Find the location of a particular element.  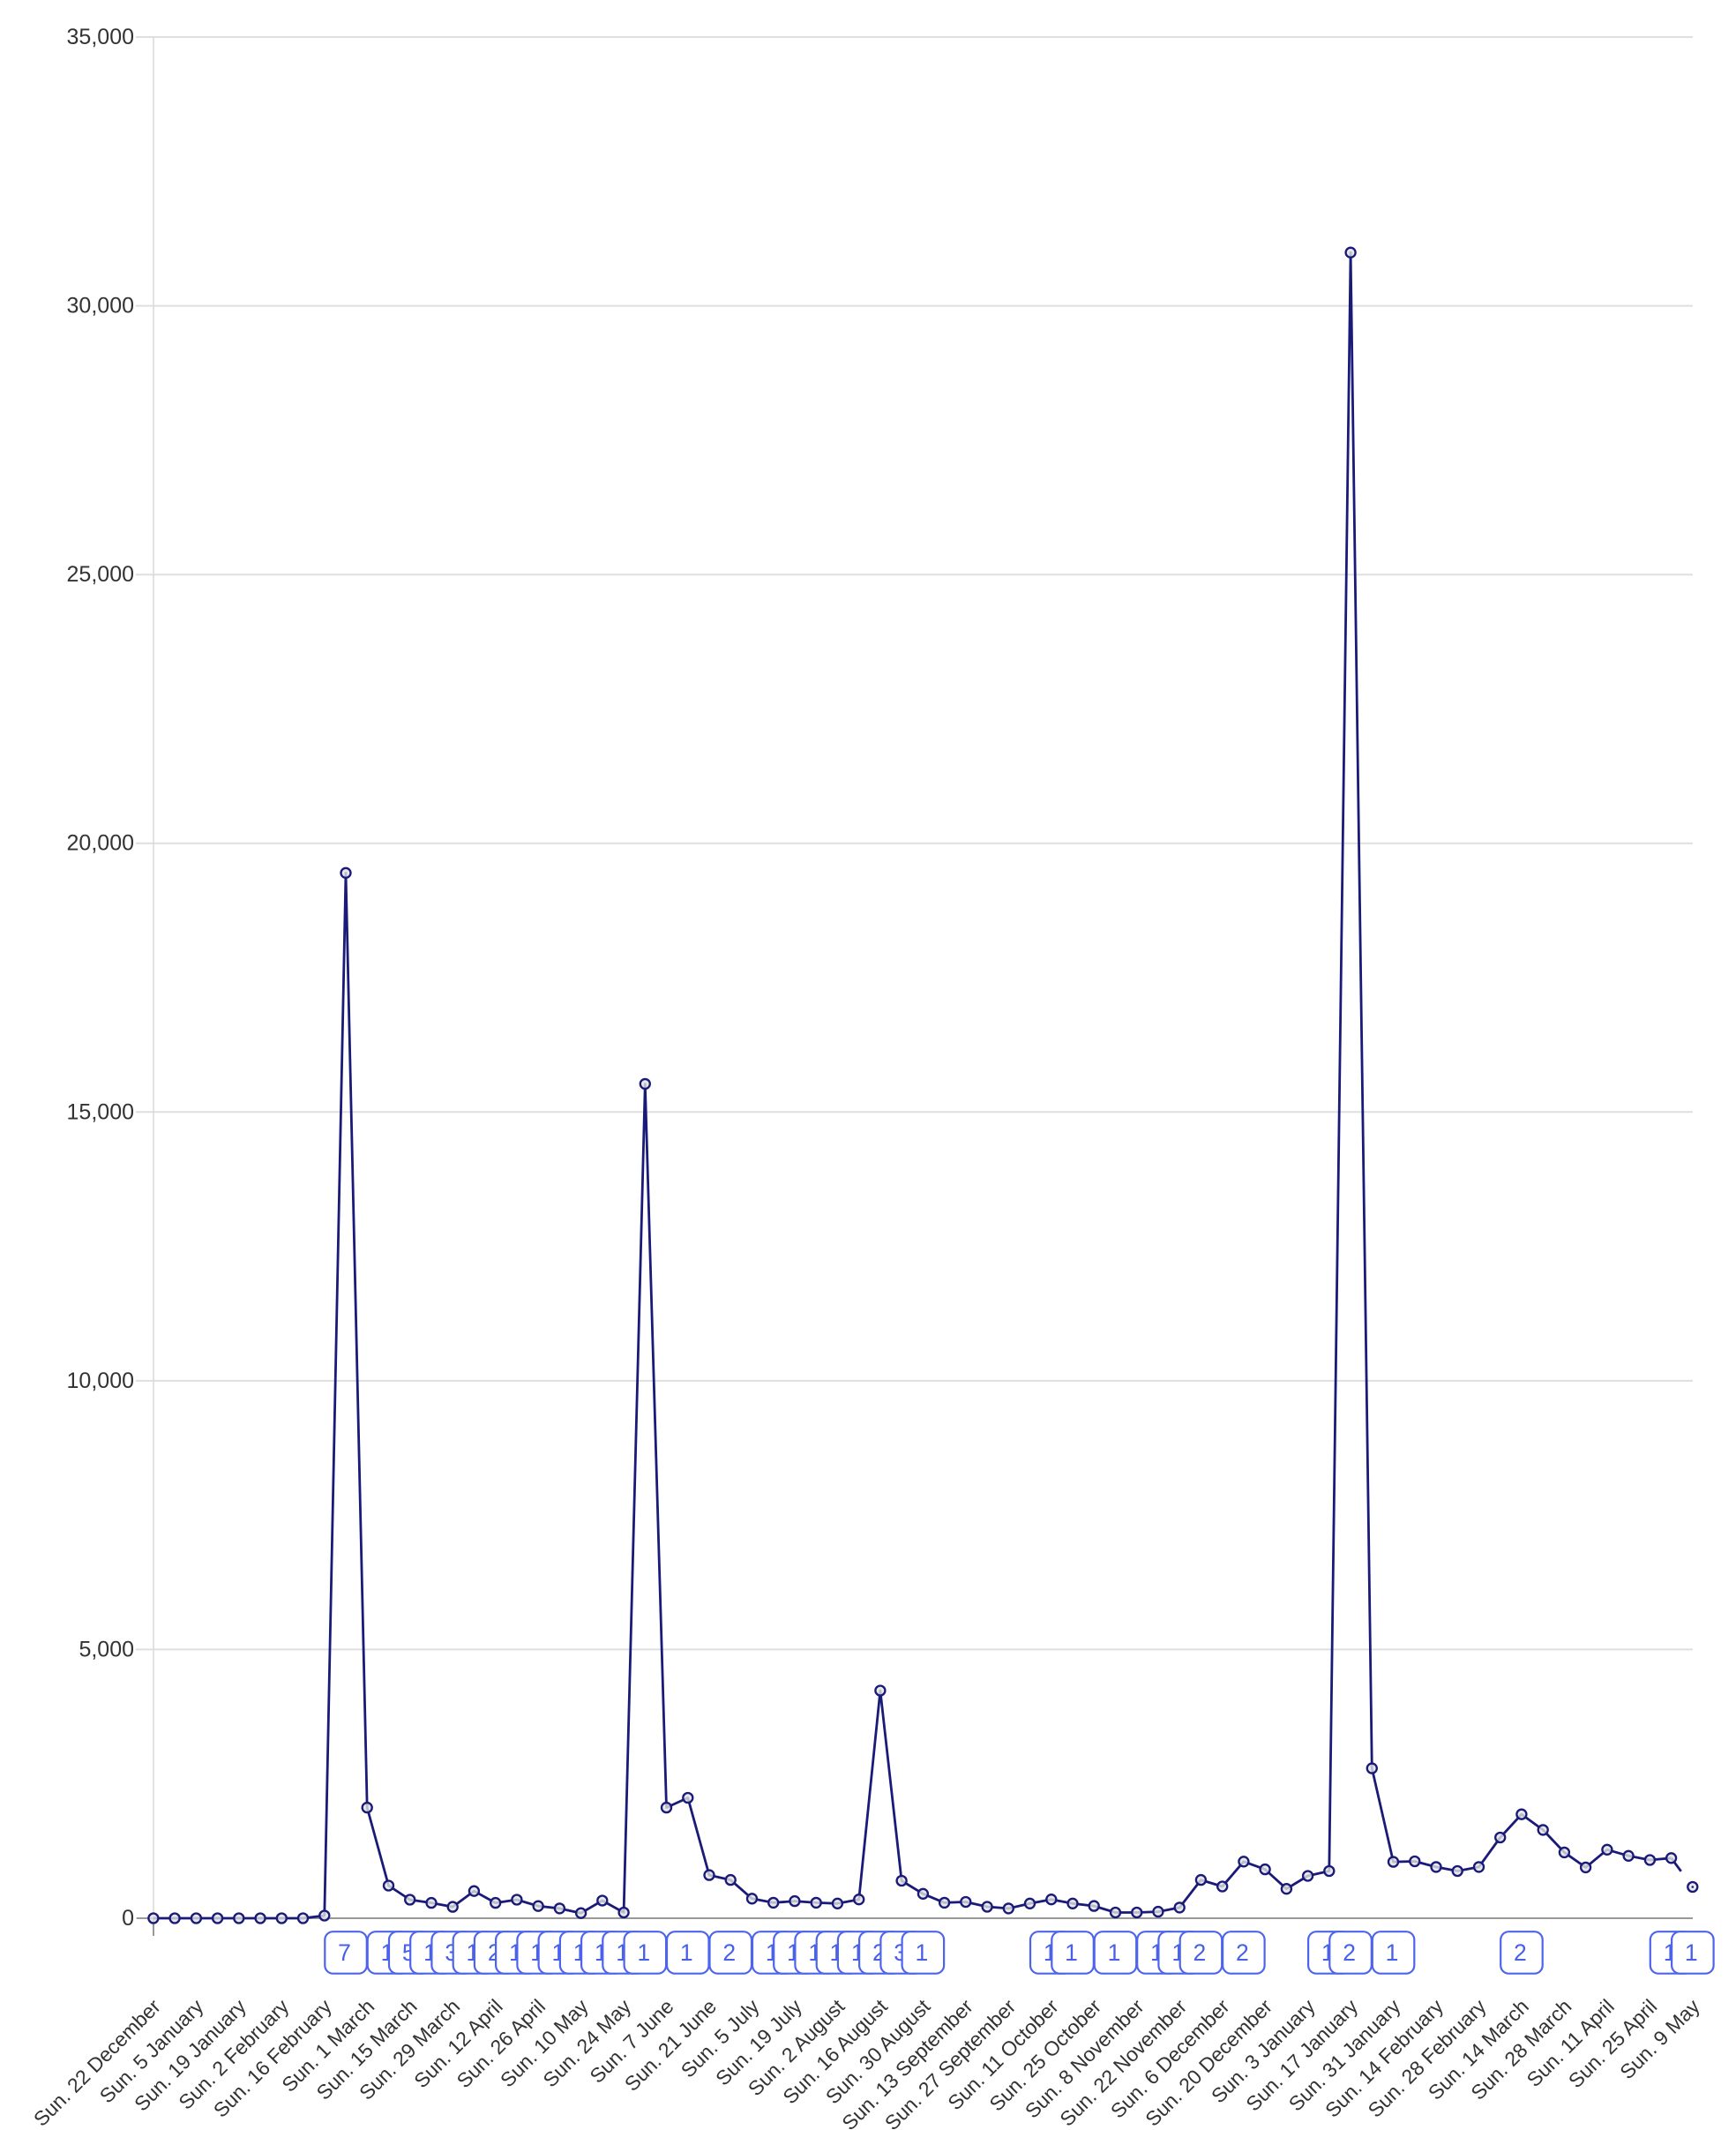

svg-text: 0 is located at coordinates (128, 1918).